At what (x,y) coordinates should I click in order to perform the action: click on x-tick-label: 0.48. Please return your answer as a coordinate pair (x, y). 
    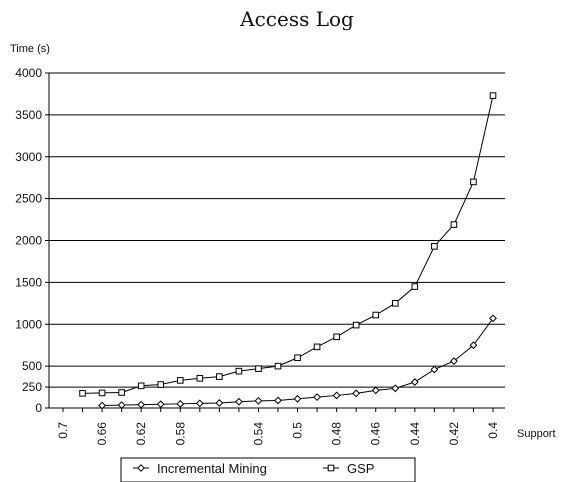
    Looking at the image, I should click on (337, 434).